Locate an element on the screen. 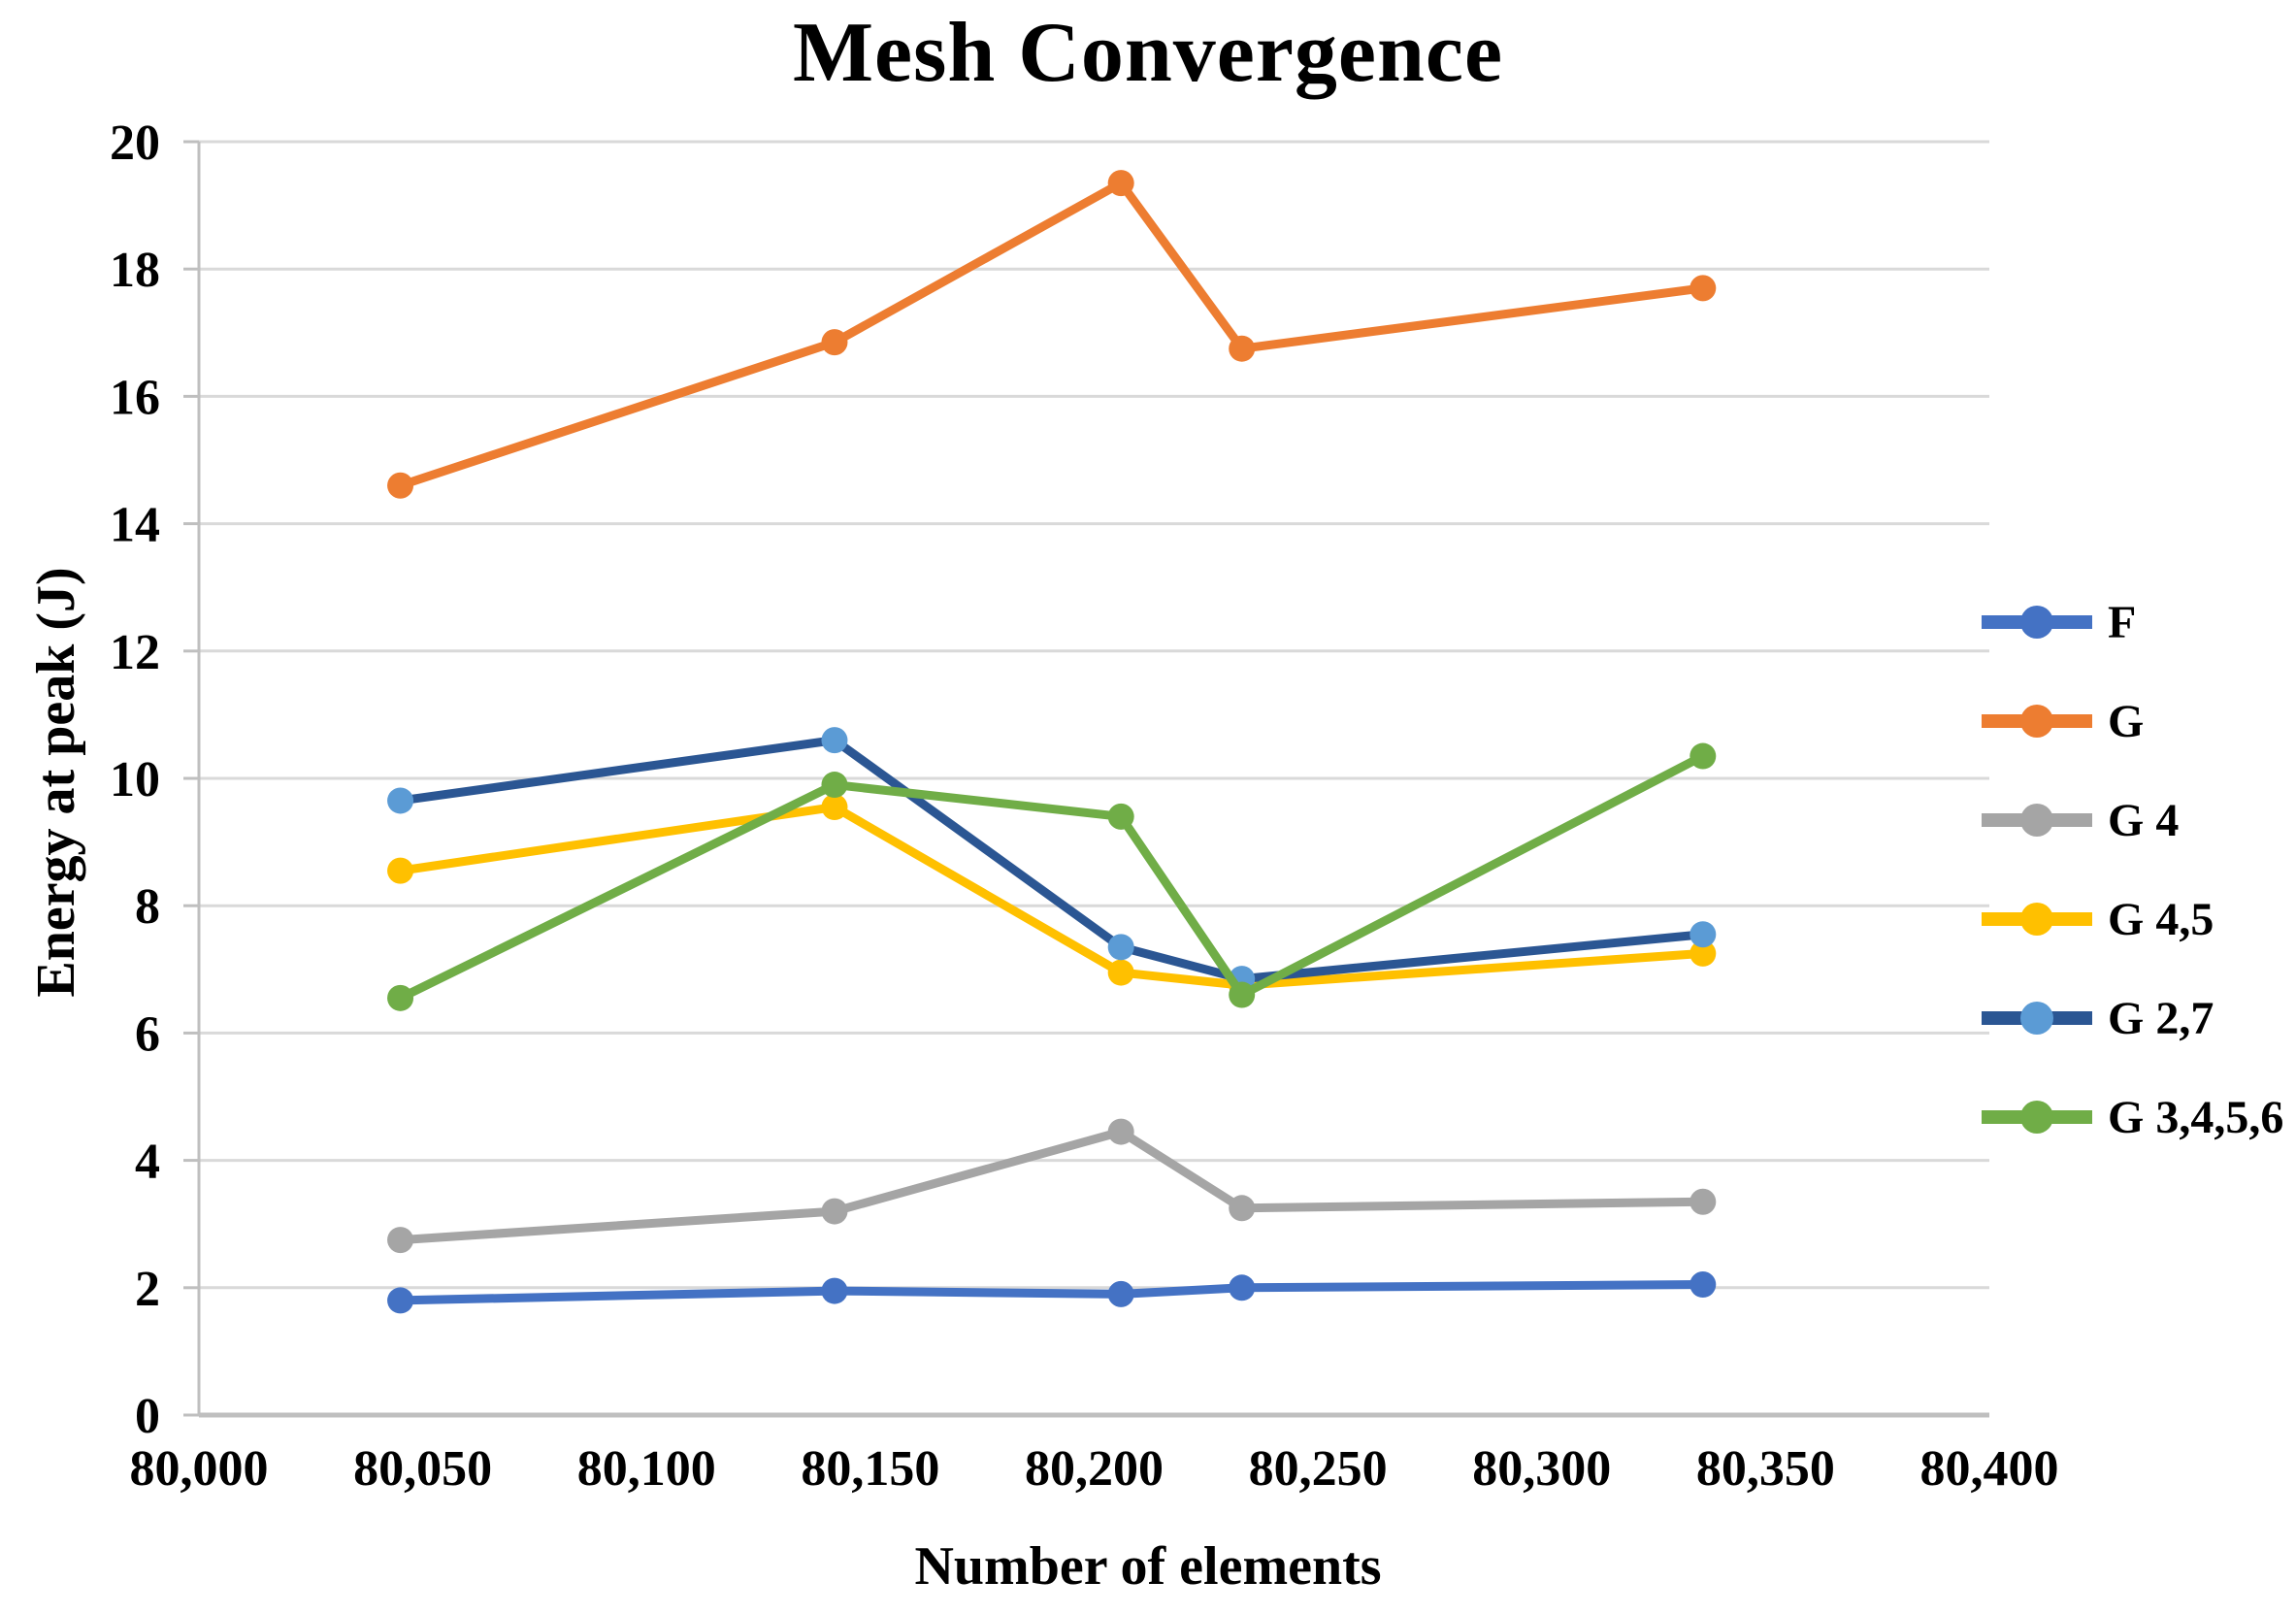 This screenshot has width=2296, height=1614. y-tick-label: 12 is located at coordinates (135, 652).